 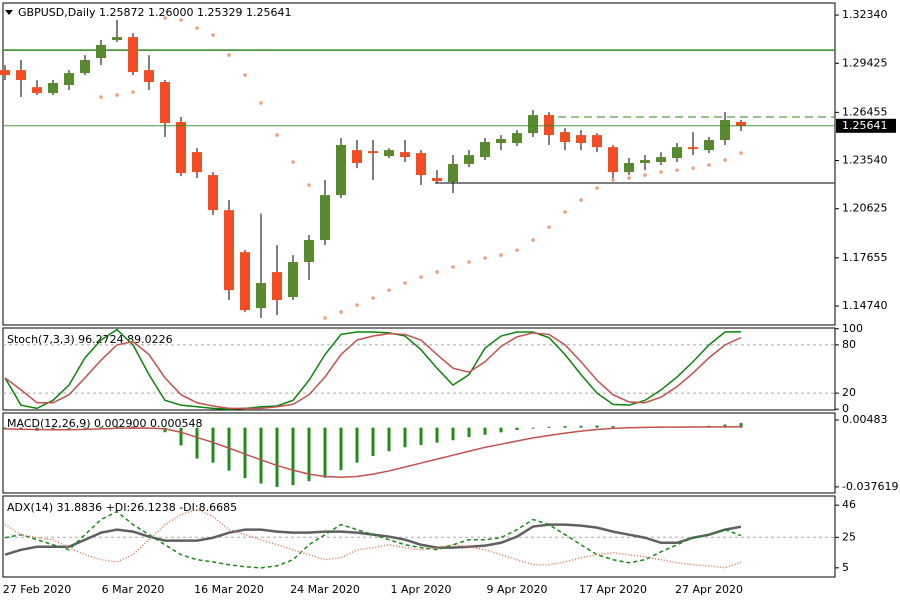 What do you see at coordinates (865, 62) in the screenshot?
I see `y-tick-label: 1.29425` at bounding box center [865, 62].